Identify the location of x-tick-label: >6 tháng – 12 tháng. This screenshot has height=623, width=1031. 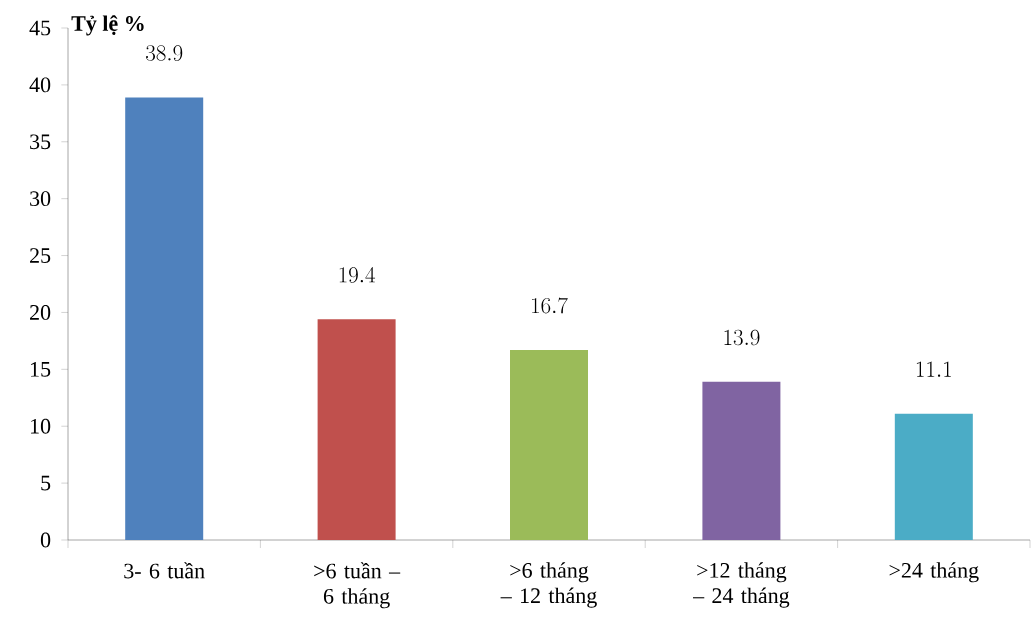
(548, 585).